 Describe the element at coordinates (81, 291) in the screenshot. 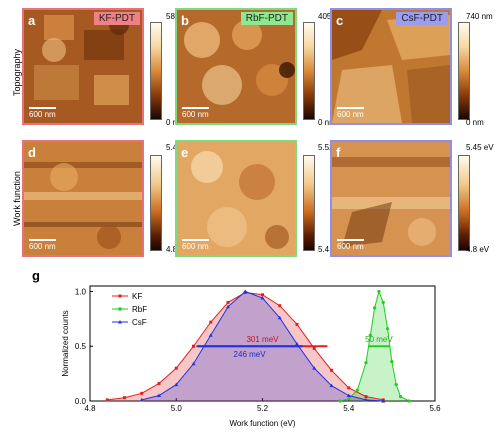

I see `y-tick-label: 1.0` at that location.